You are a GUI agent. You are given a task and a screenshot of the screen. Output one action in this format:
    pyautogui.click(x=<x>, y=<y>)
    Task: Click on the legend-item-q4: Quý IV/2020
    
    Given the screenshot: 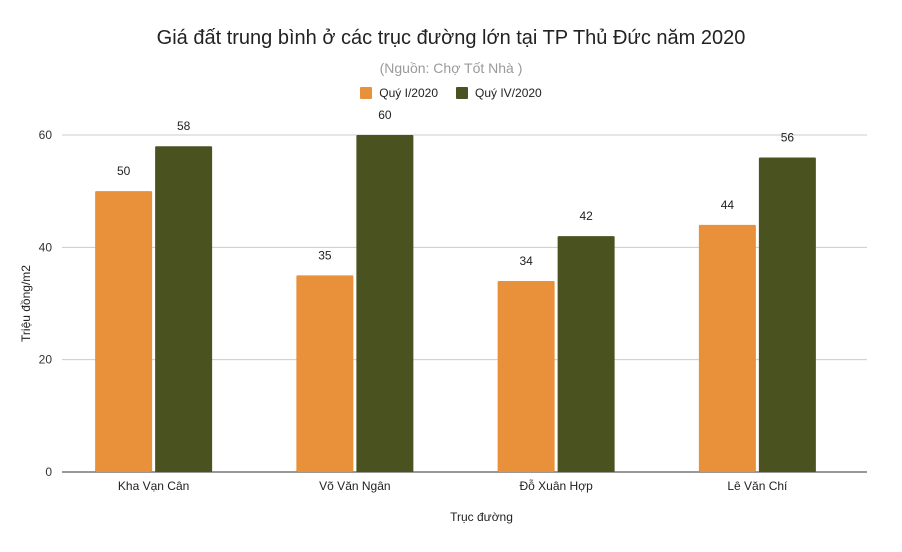 What is the action you would take?
    pyautogui.click(x=499, y=93)
    